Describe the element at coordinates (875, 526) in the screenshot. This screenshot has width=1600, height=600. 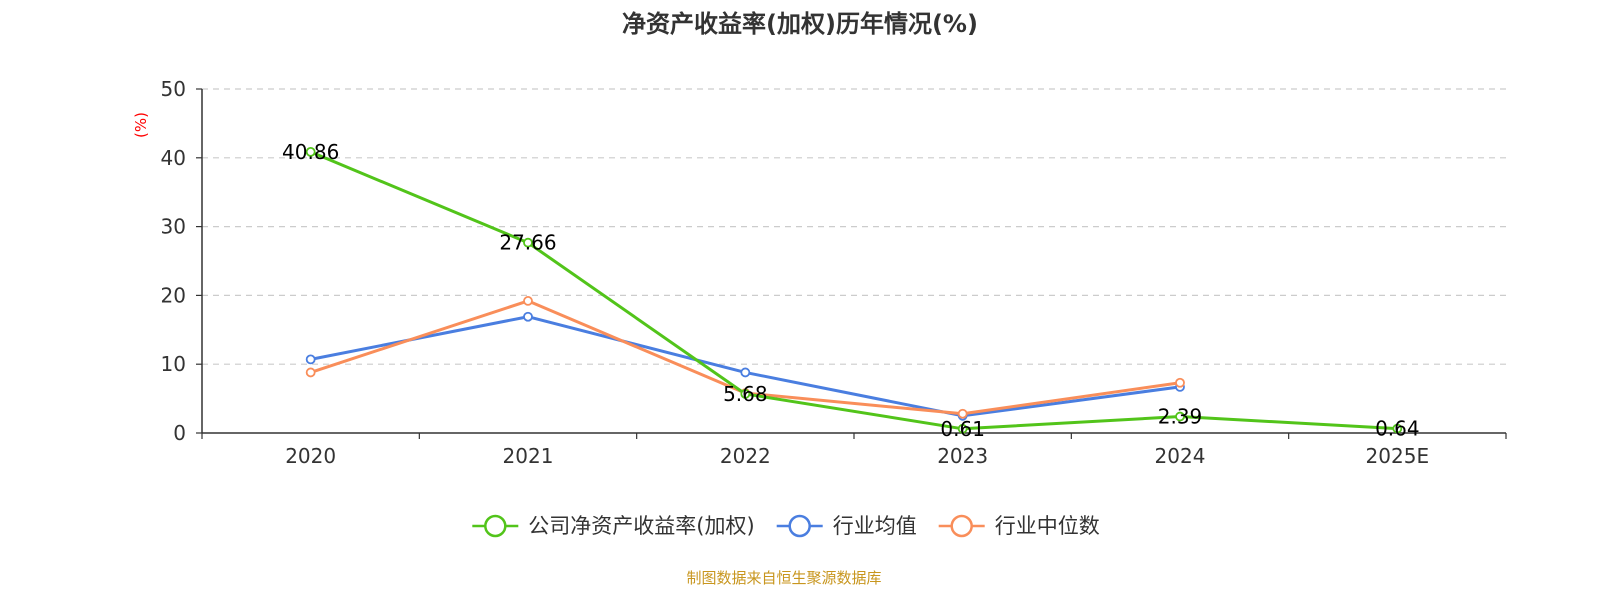
I see `legend-label: 行业均值` at that location.